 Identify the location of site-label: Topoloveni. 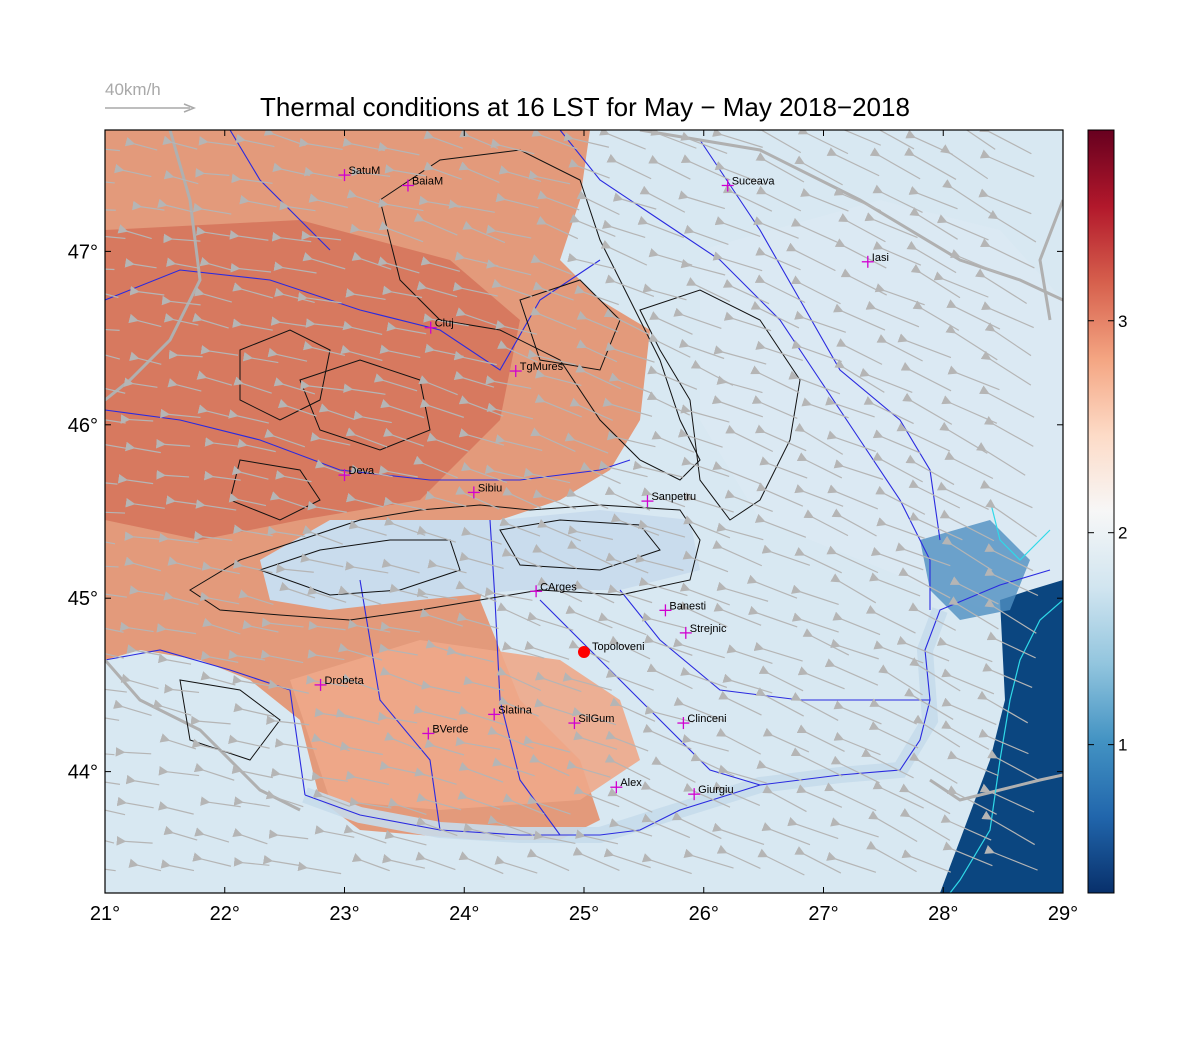
(618, 647).